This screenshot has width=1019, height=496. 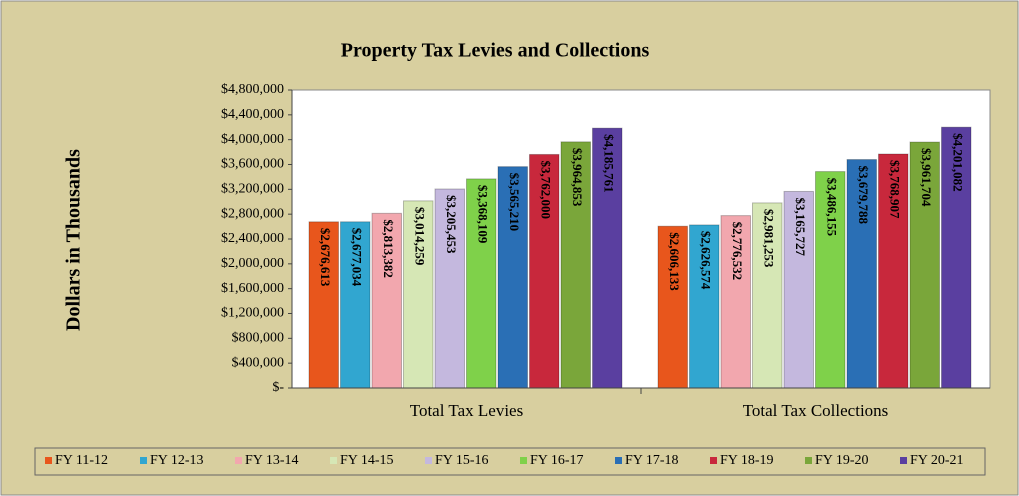 I want to click on y-tick-label: $400,000, so click(x=258, y=362).